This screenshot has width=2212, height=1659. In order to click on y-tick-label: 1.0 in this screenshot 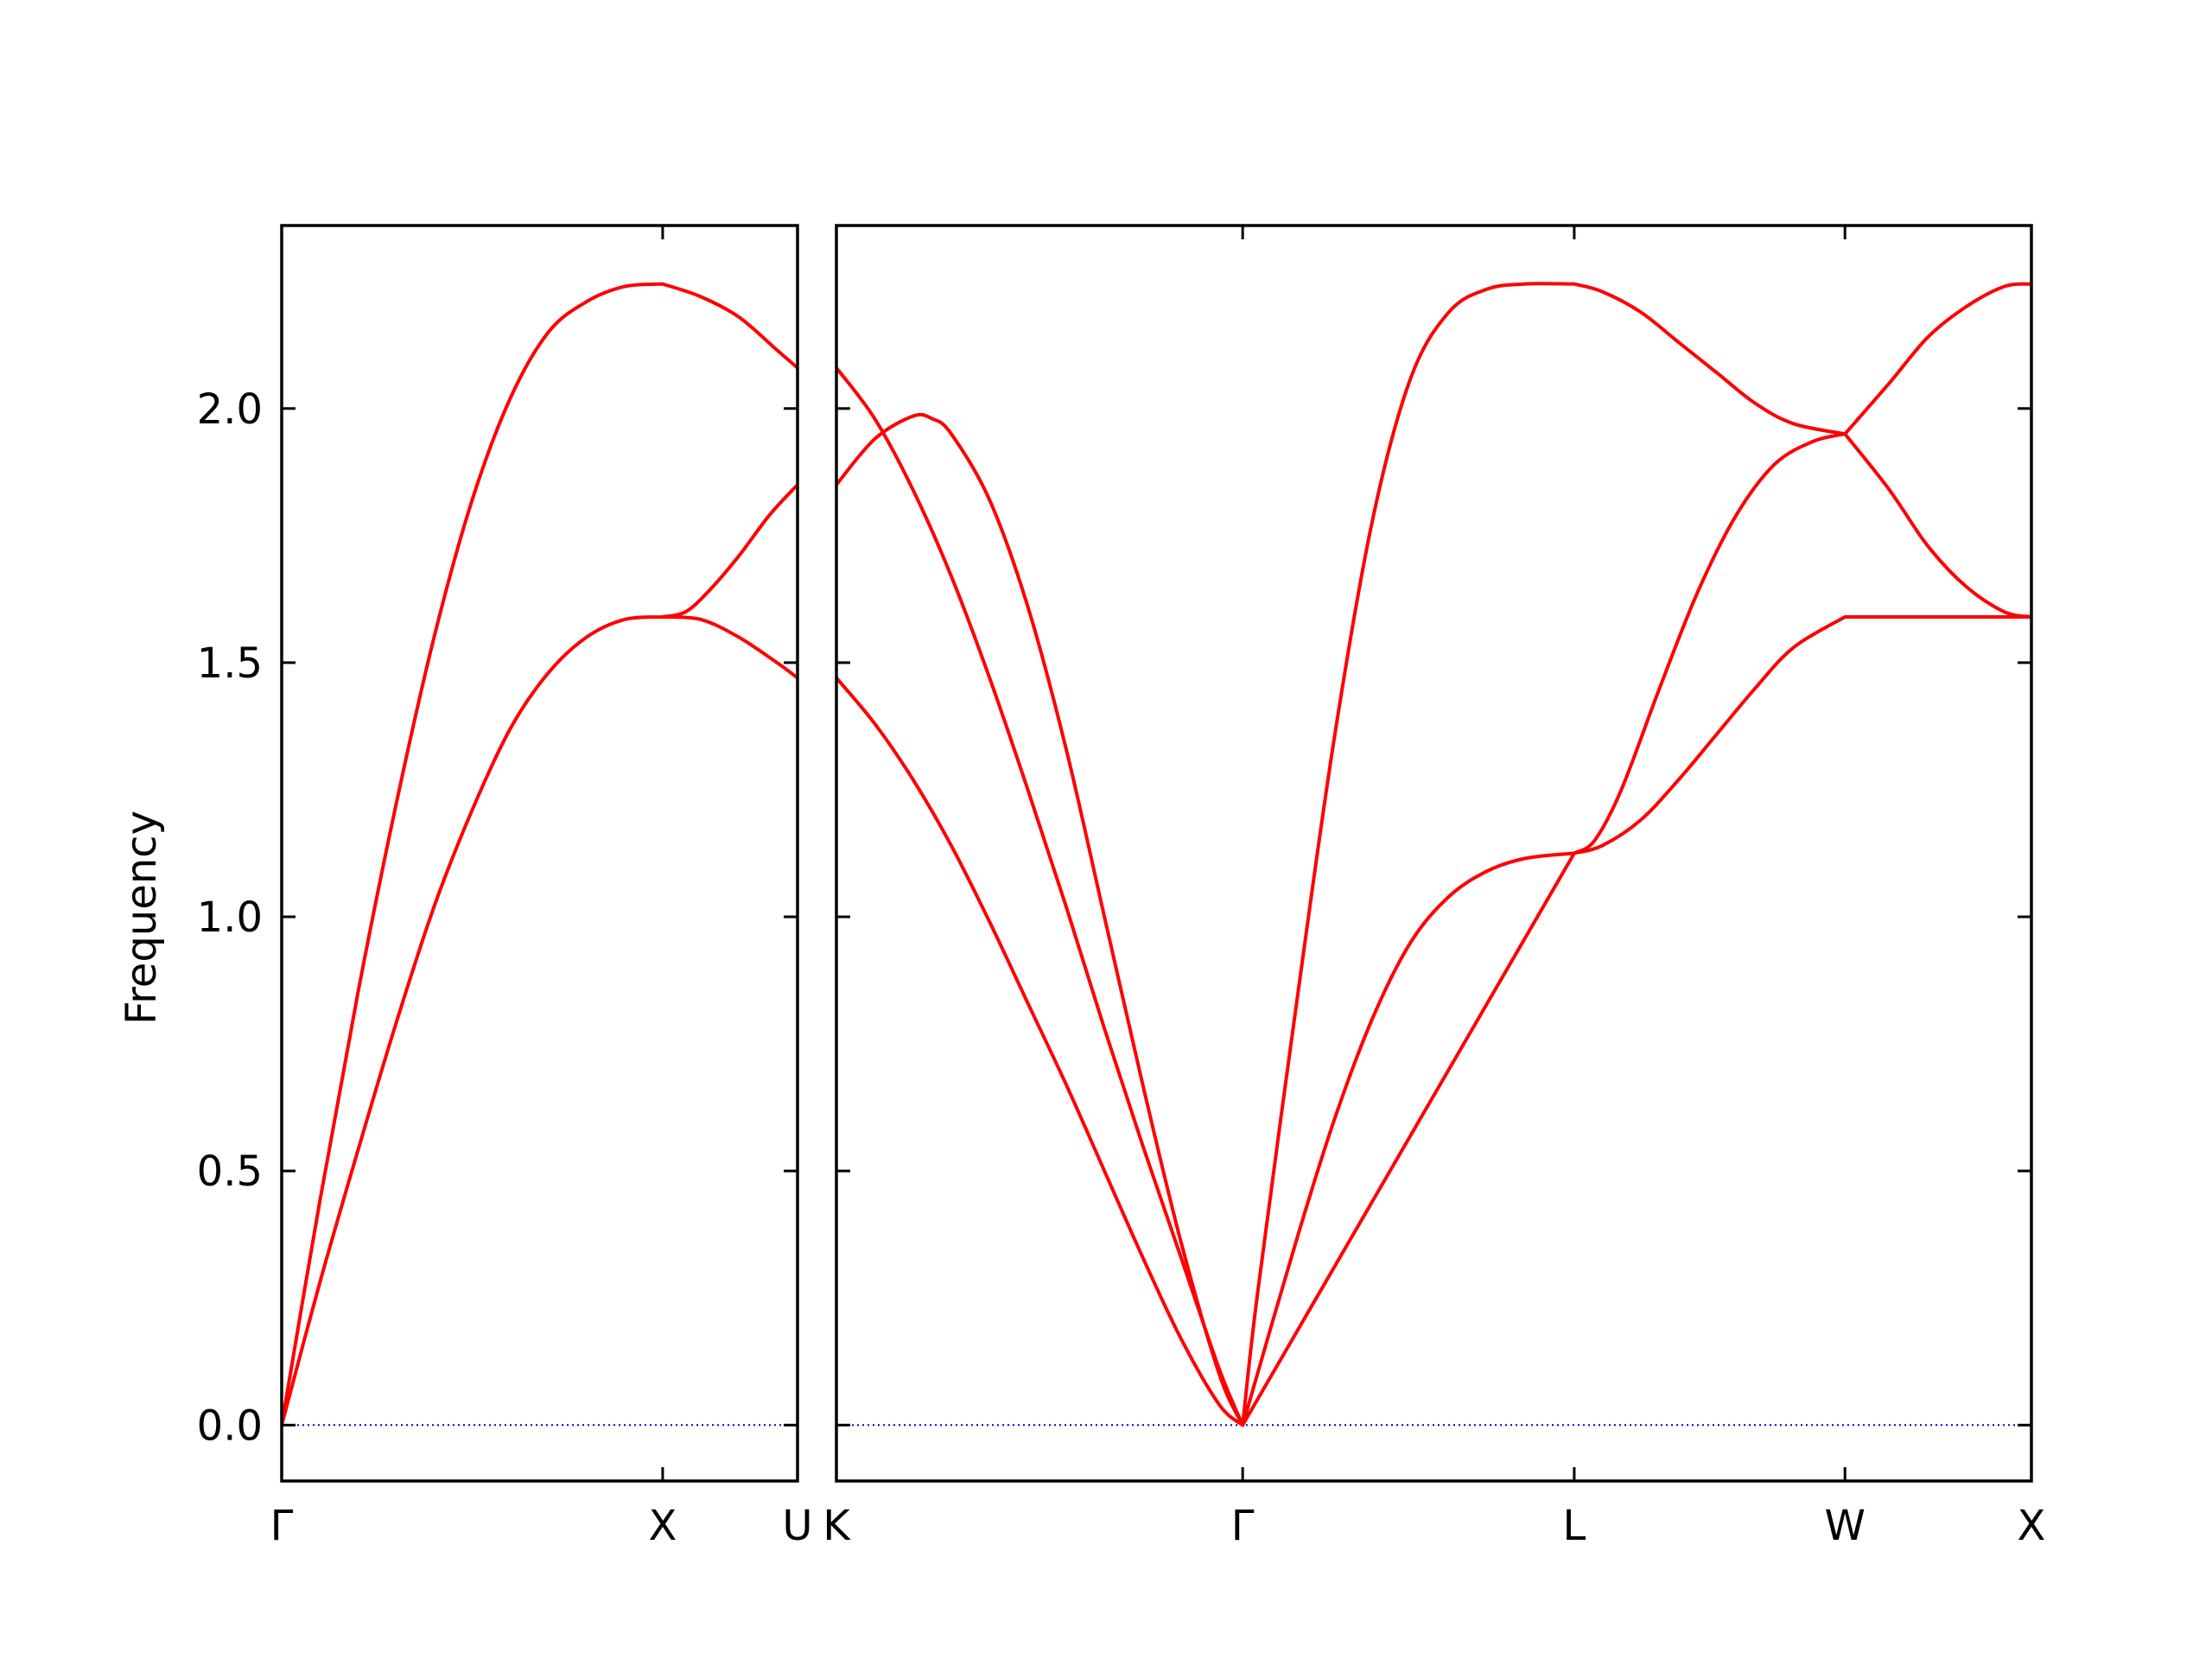, I will do `click(230, 917)`.